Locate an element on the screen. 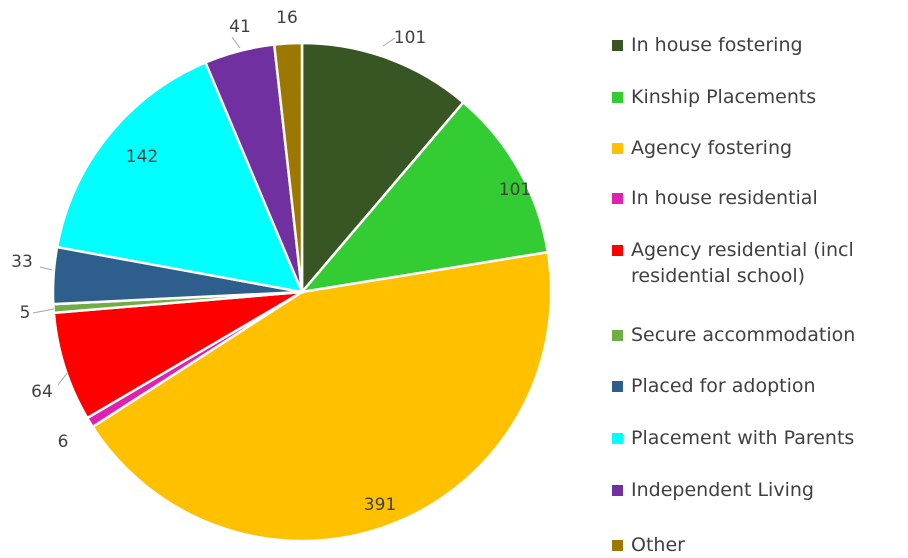 Image resolution: width=908 pixels, height=558 pixels. data-label: 5 is located at coordinates (25, 313).